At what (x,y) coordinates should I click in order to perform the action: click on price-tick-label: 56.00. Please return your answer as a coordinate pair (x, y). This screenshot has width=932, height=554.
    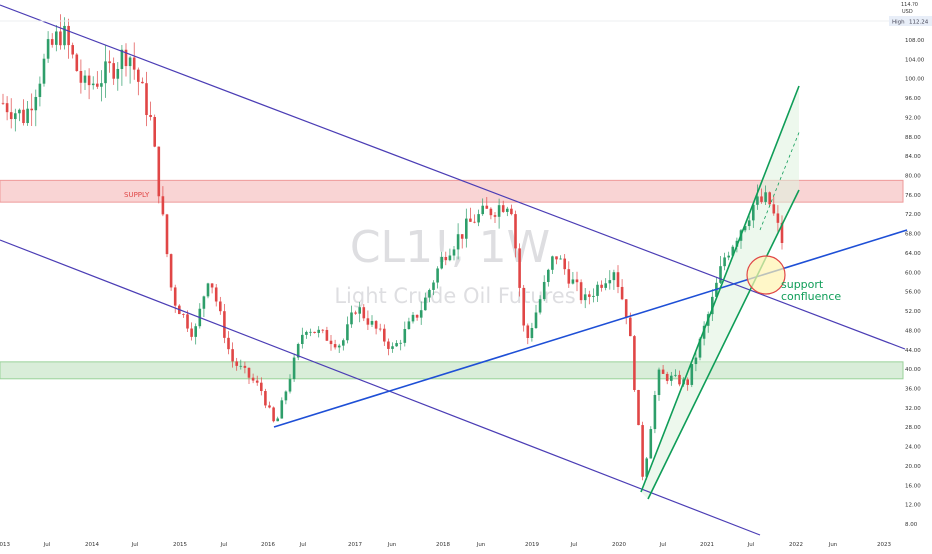
    Looking at the image, I should click on (913, 293).